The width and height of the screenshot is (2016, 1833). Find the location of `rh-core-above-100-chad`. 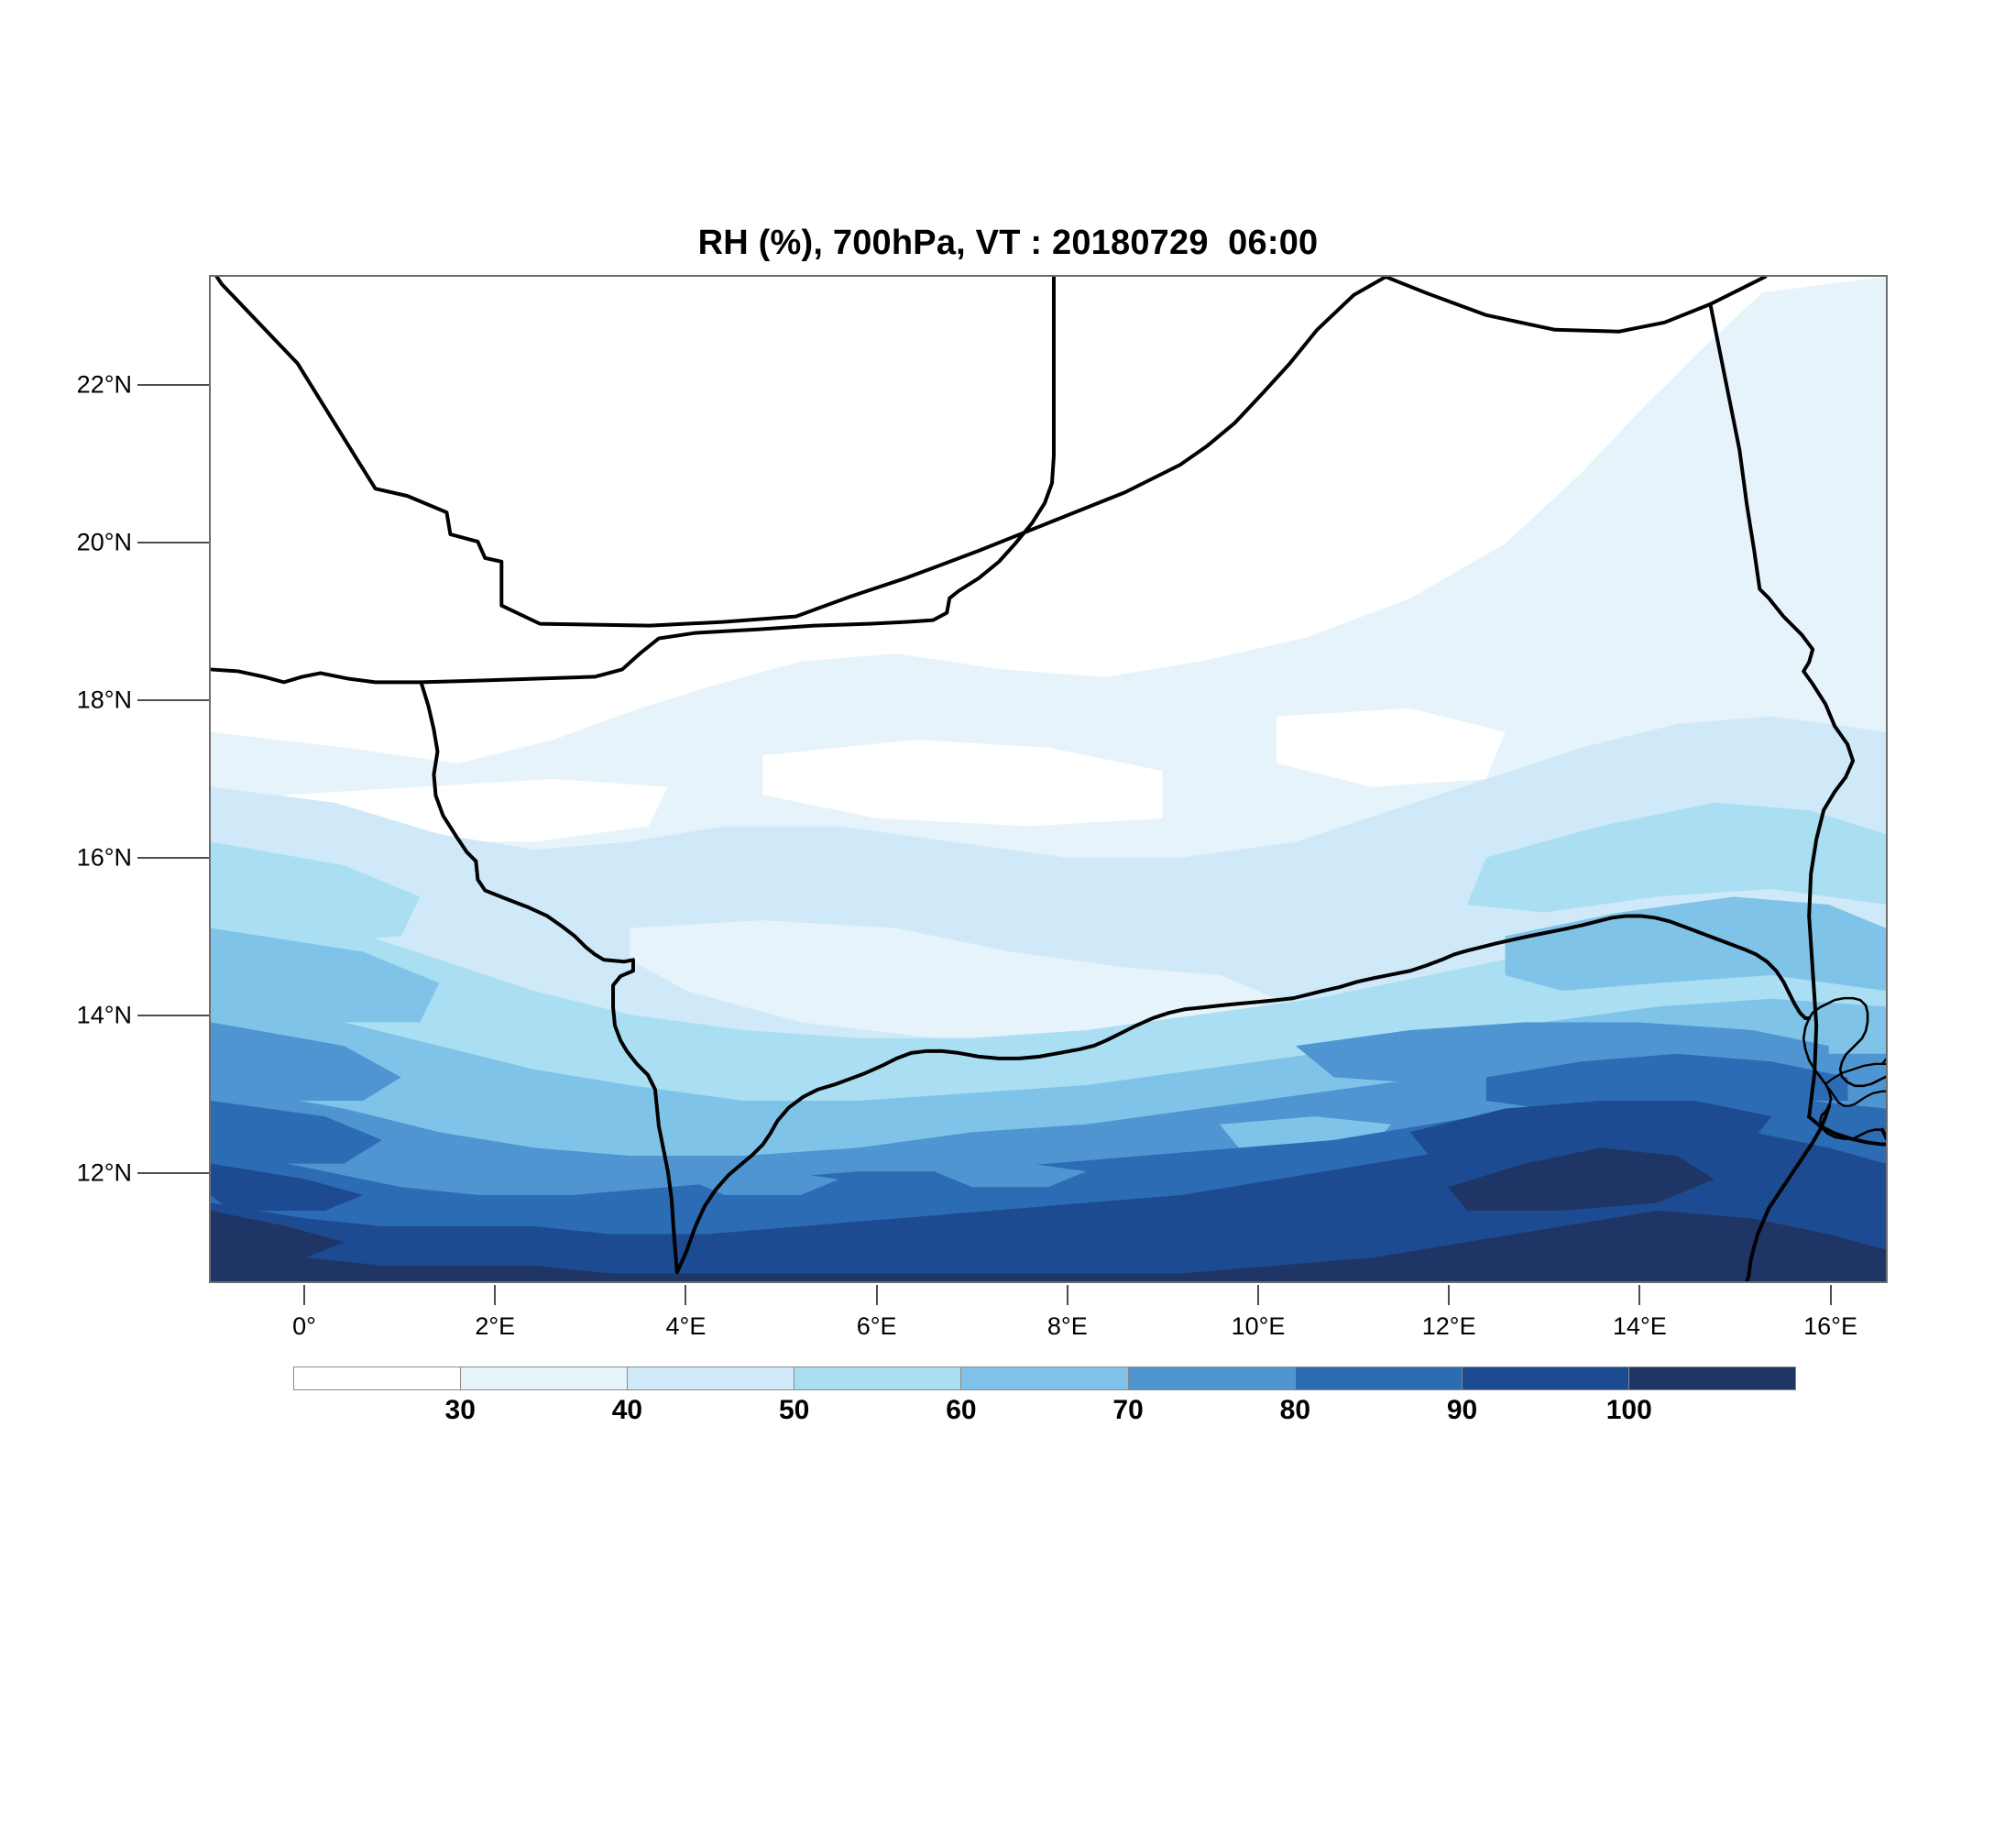

rh-core-above-100-chad is located at coordinates (1581, 1179).